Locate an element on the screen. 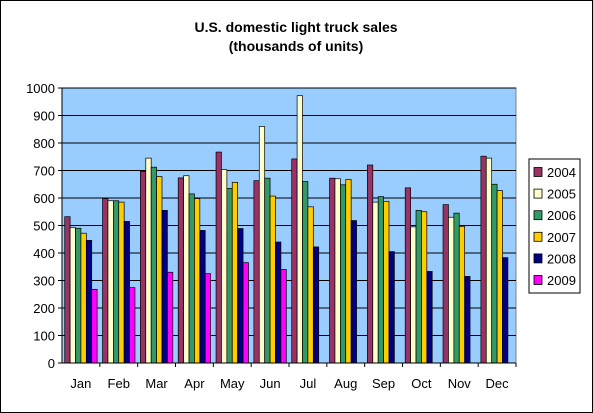 The image size is (593, 413). bar-2006-Mar is located at coordinates (153, 265).